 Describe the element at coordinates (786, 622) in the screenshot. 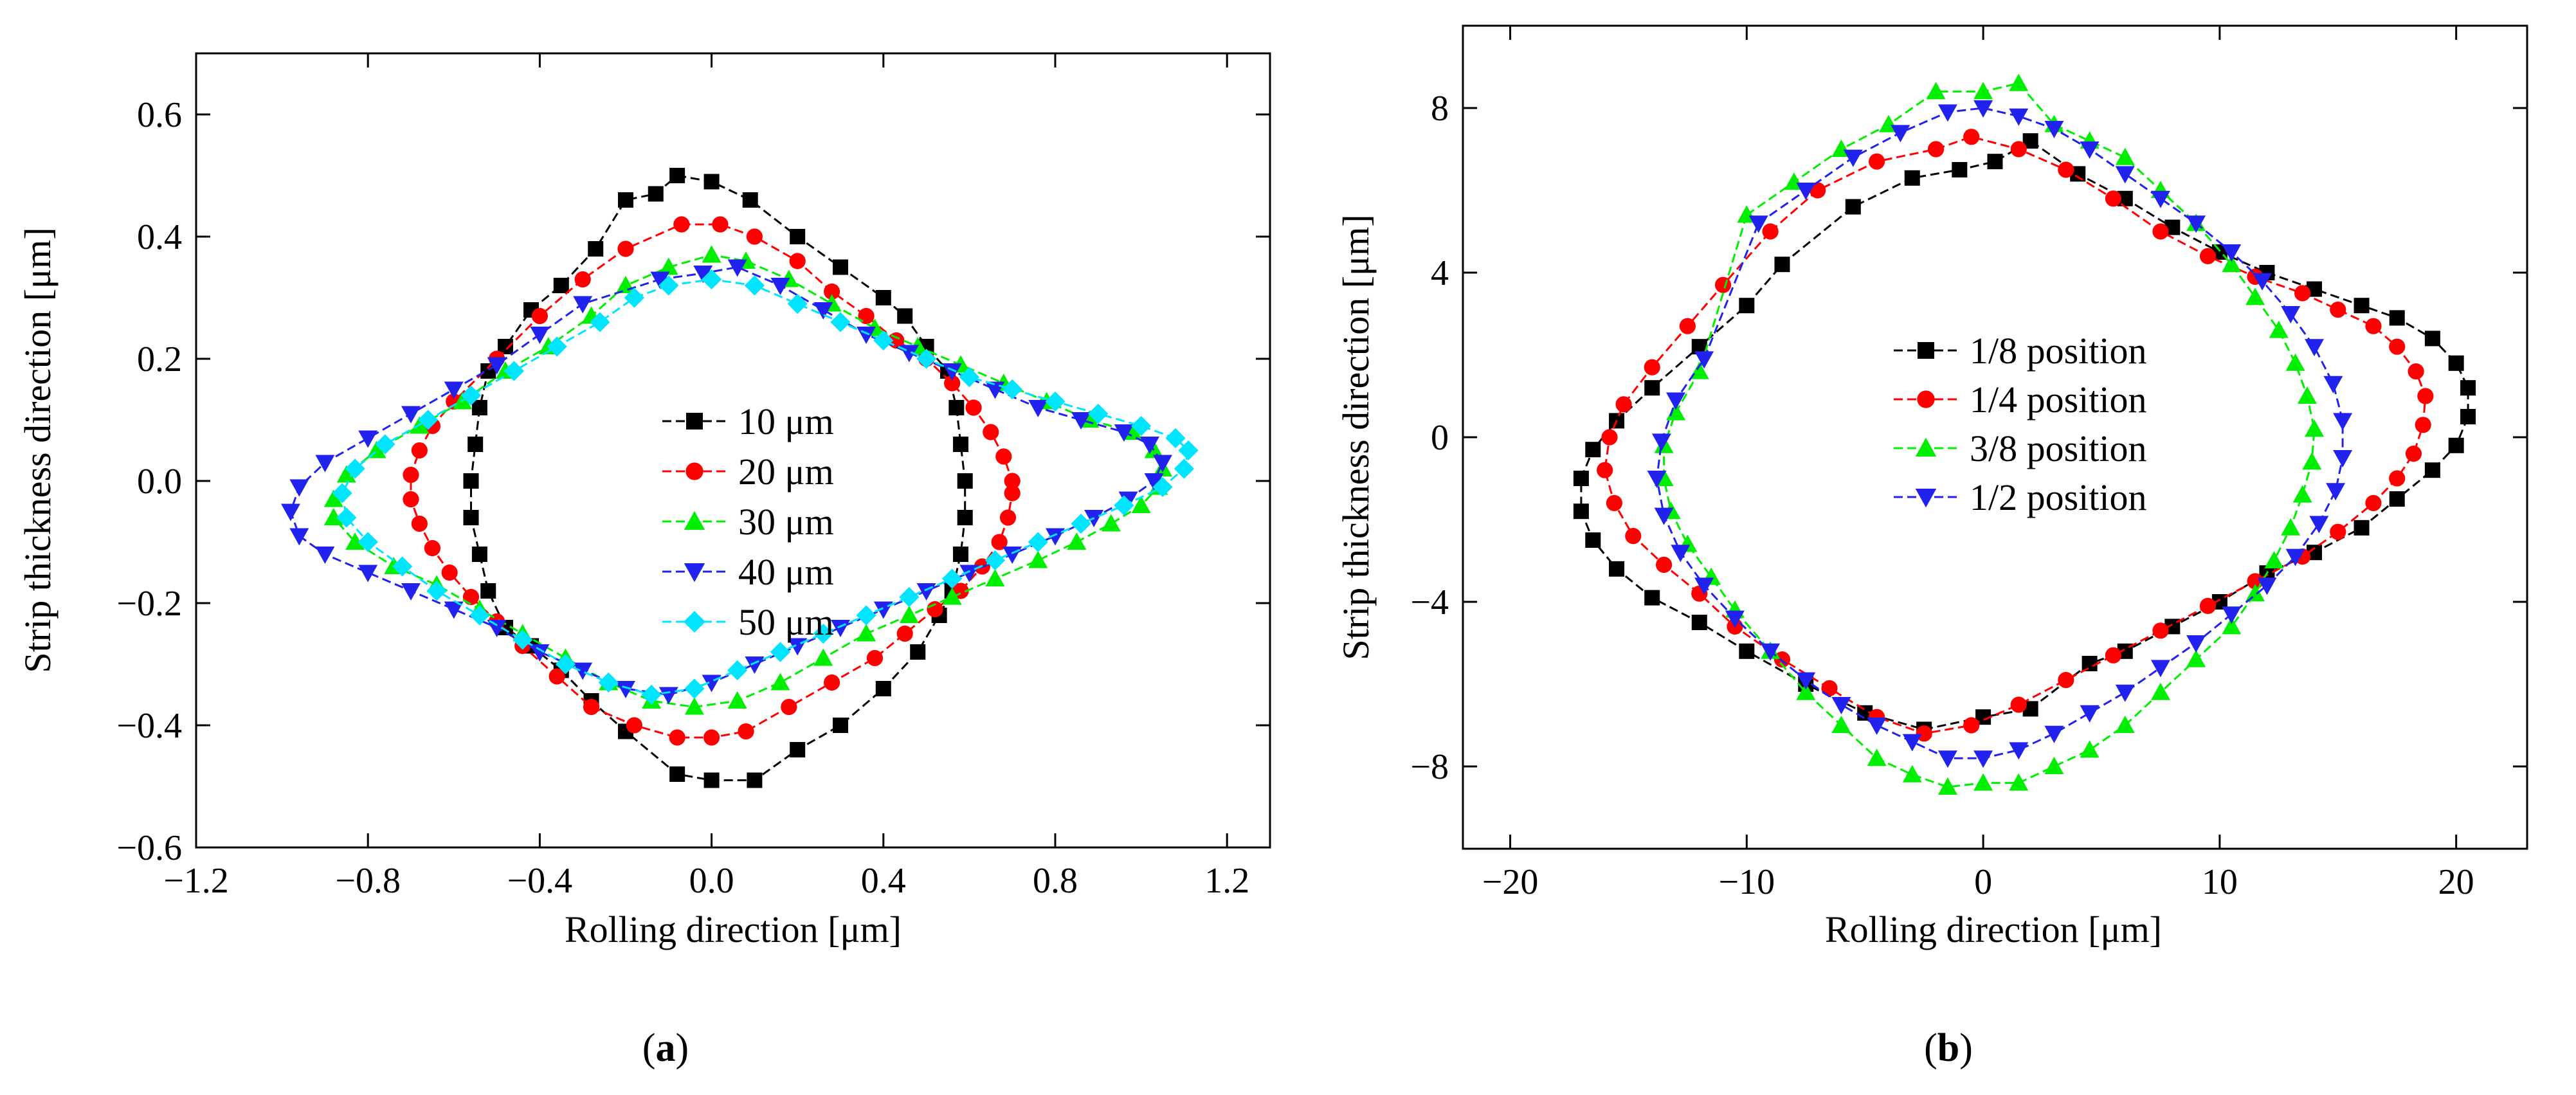

I see `panel-a-legend-label: 50 μm` at that location.